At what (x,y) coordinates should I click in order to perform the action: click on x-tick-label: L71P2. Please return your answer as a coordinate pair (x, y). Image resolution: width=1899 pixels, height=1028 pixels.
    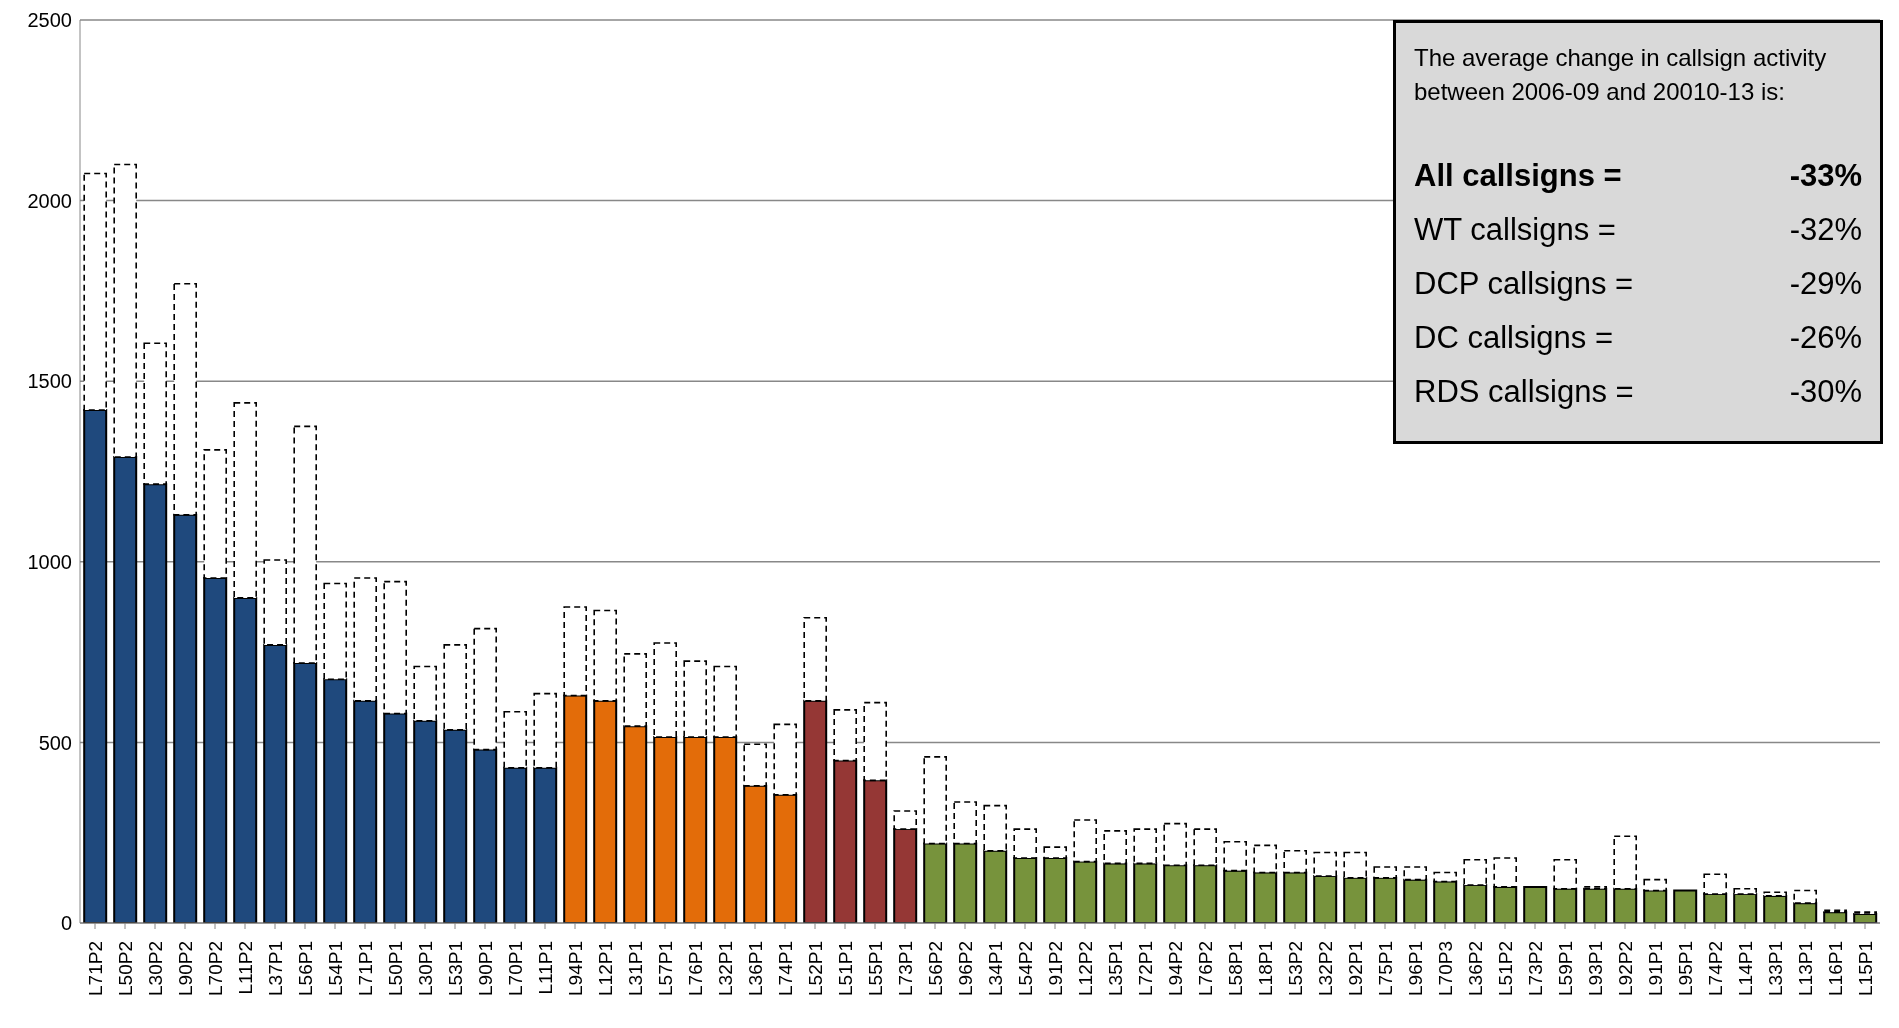
    Looking at the image, I should click on (95, 968).